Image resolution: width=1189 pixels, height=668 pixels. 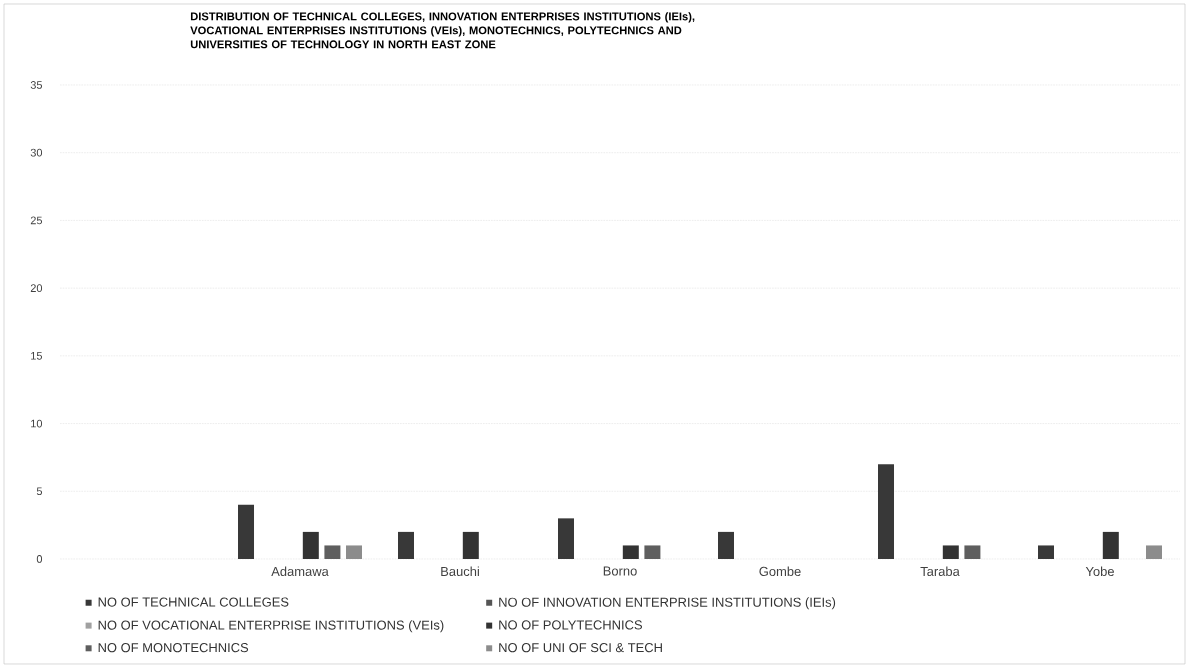 What do you see at coordinates (37, 423) in the screenshot?
I see `y-tick-label: 10` at bounding box center [37, 423].